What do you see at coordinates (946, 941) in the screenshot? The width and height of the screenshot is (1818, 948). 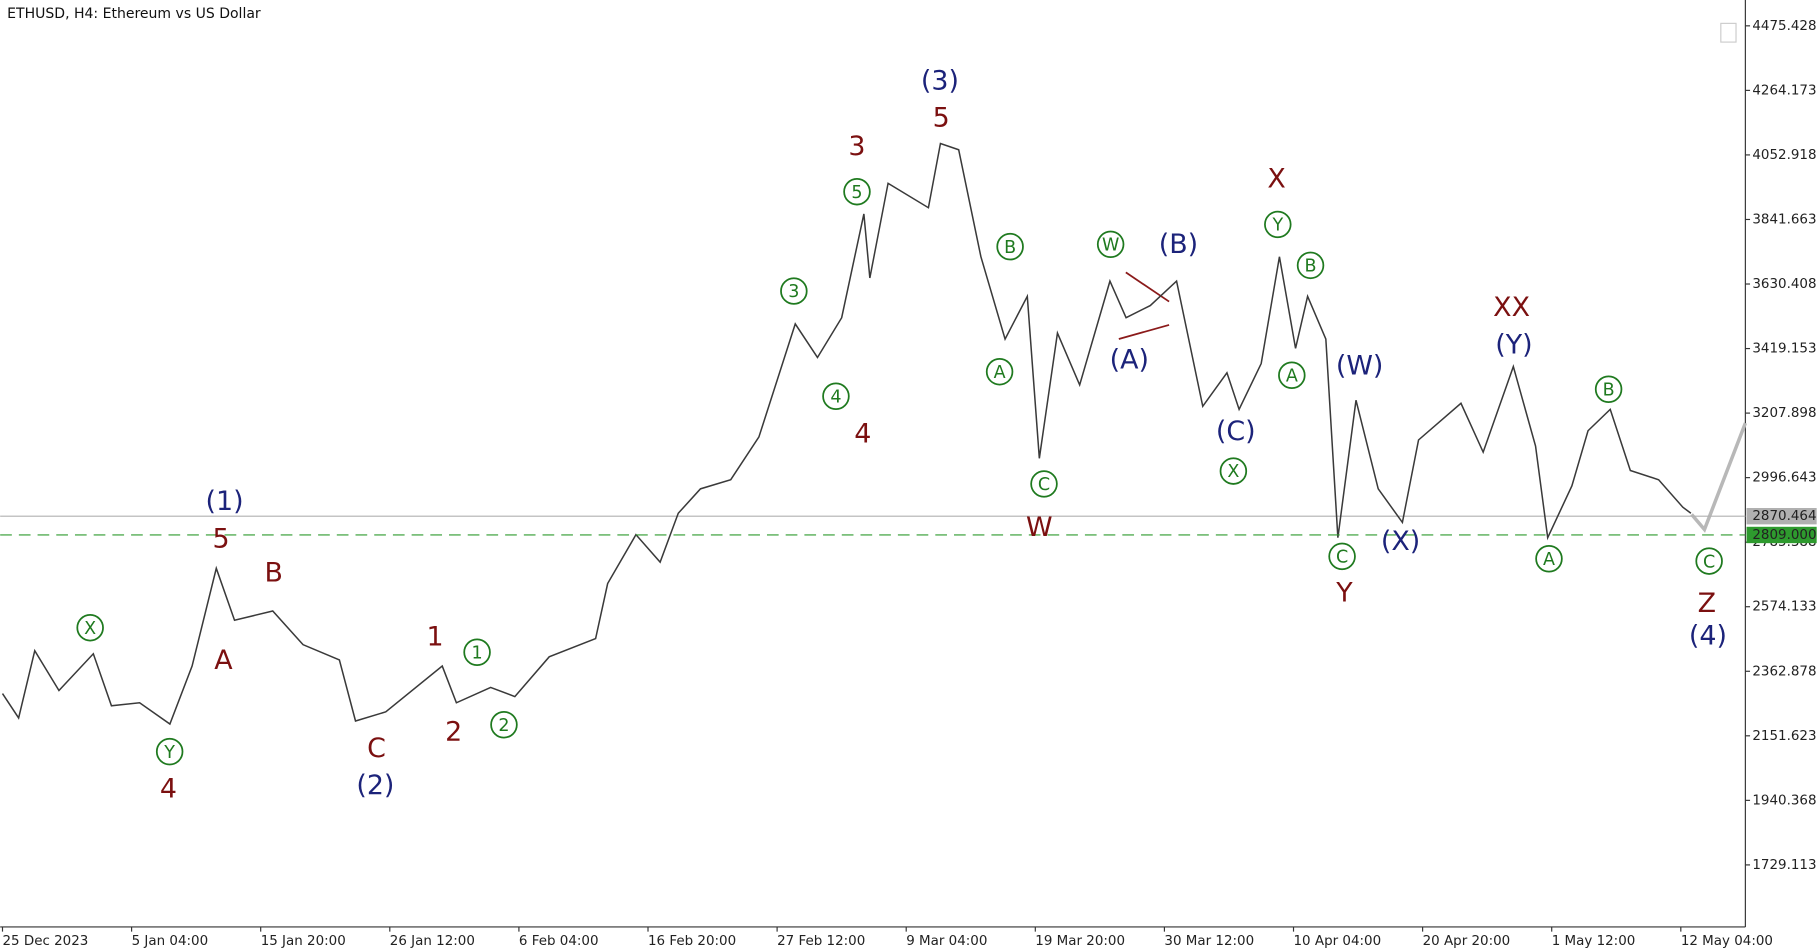 I see `x-tick-label: 9 Mar 04:00` at bounding box center [946, 941].